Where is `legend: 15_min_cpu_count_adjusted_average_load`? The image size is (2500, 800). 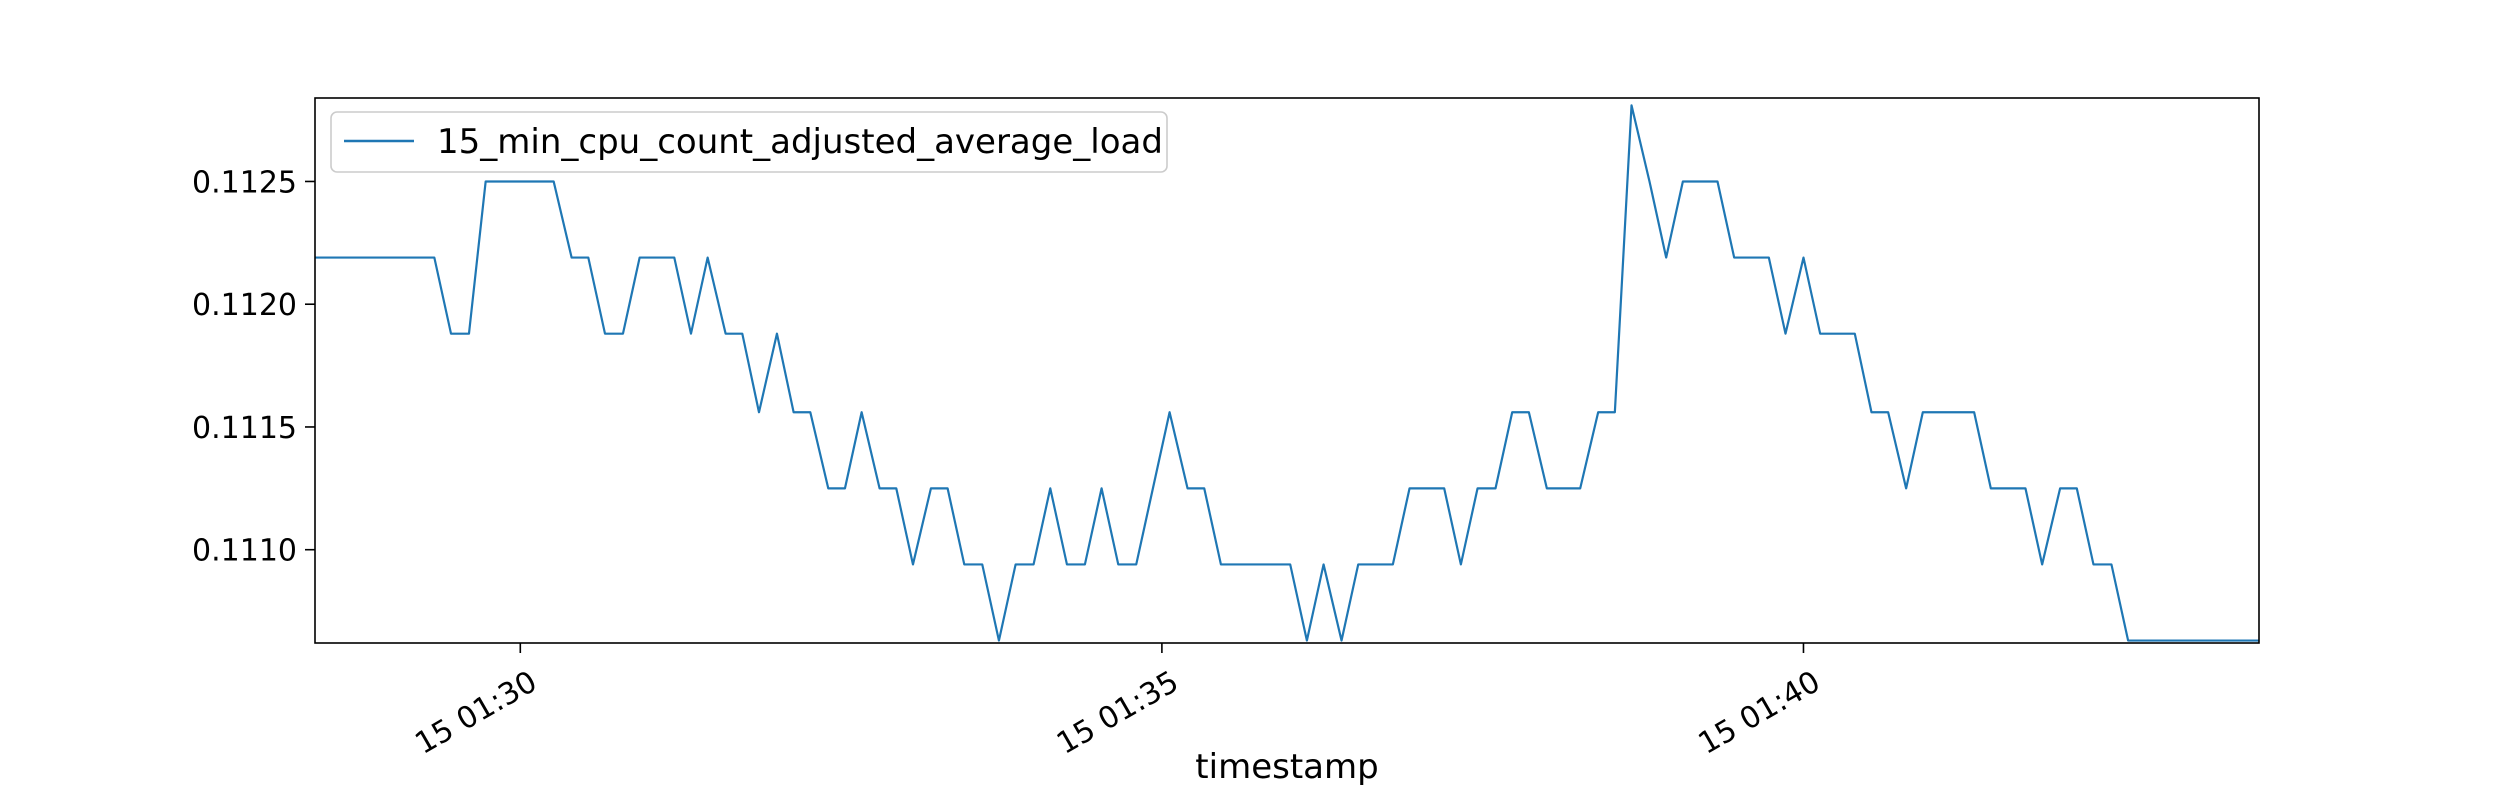
legend: 15_min_cpu_count_adjusted_average_load is located at coordinates (749, 142).